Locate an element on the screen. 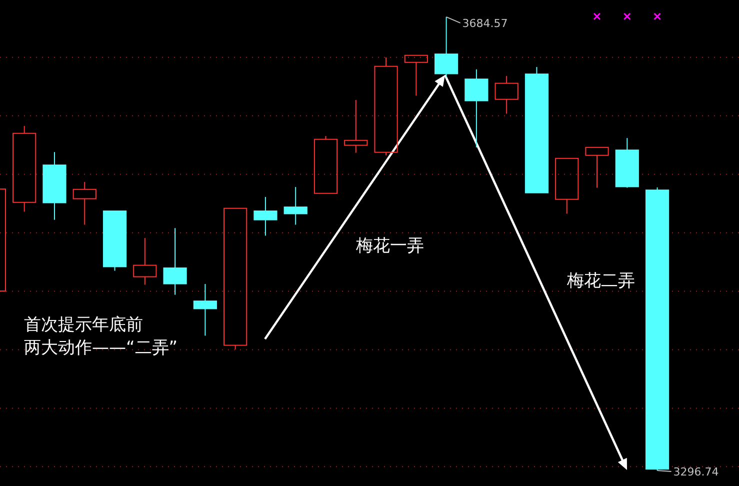 The width and height of the screenshot is (739, 486). annotation: 首次提示年底前 is located at coordinates (83, 325).